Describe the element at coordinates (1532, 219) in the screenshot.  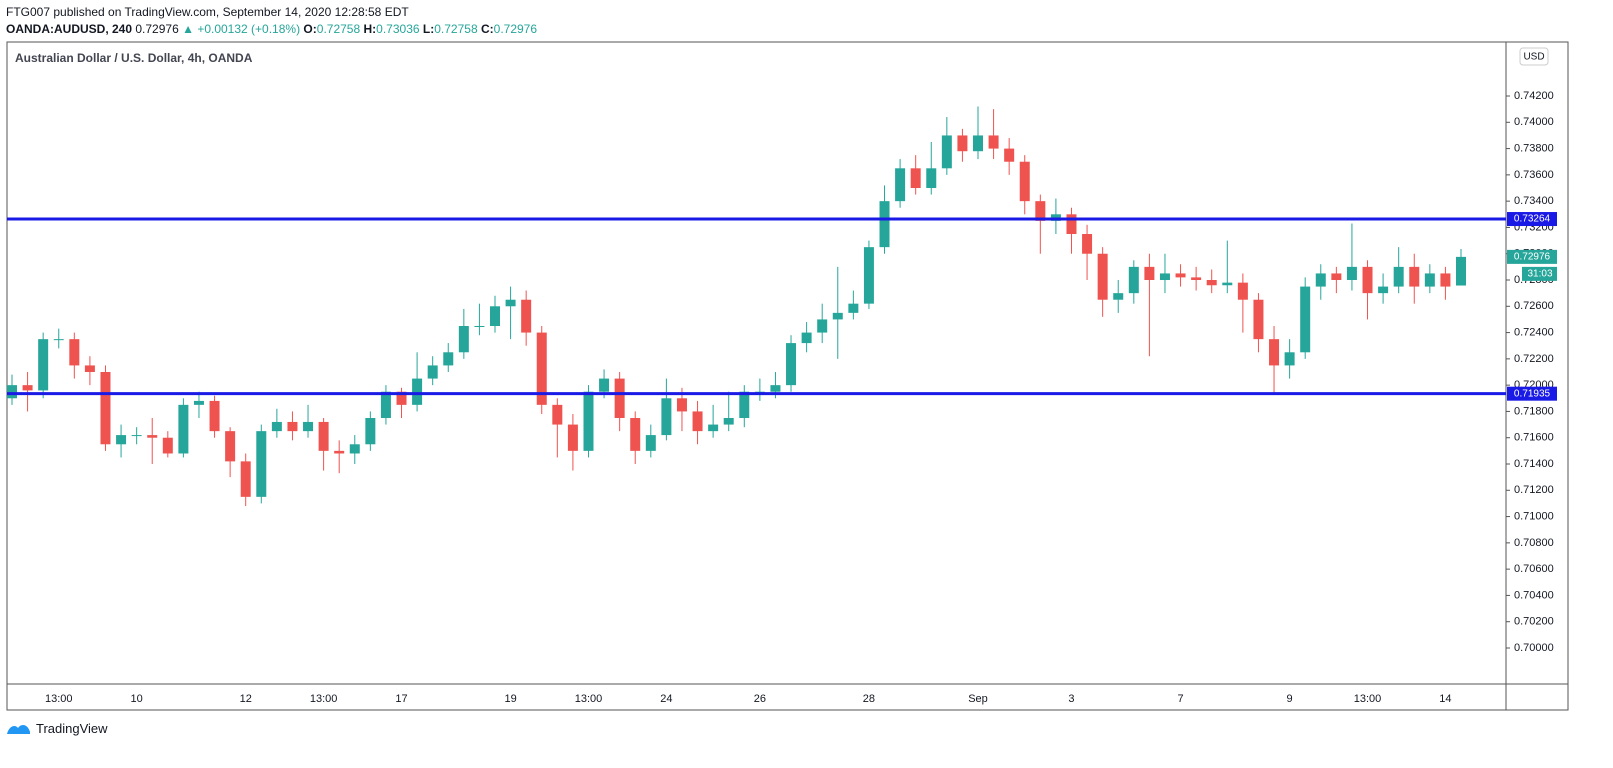
I see `level-label-bg` at that location.